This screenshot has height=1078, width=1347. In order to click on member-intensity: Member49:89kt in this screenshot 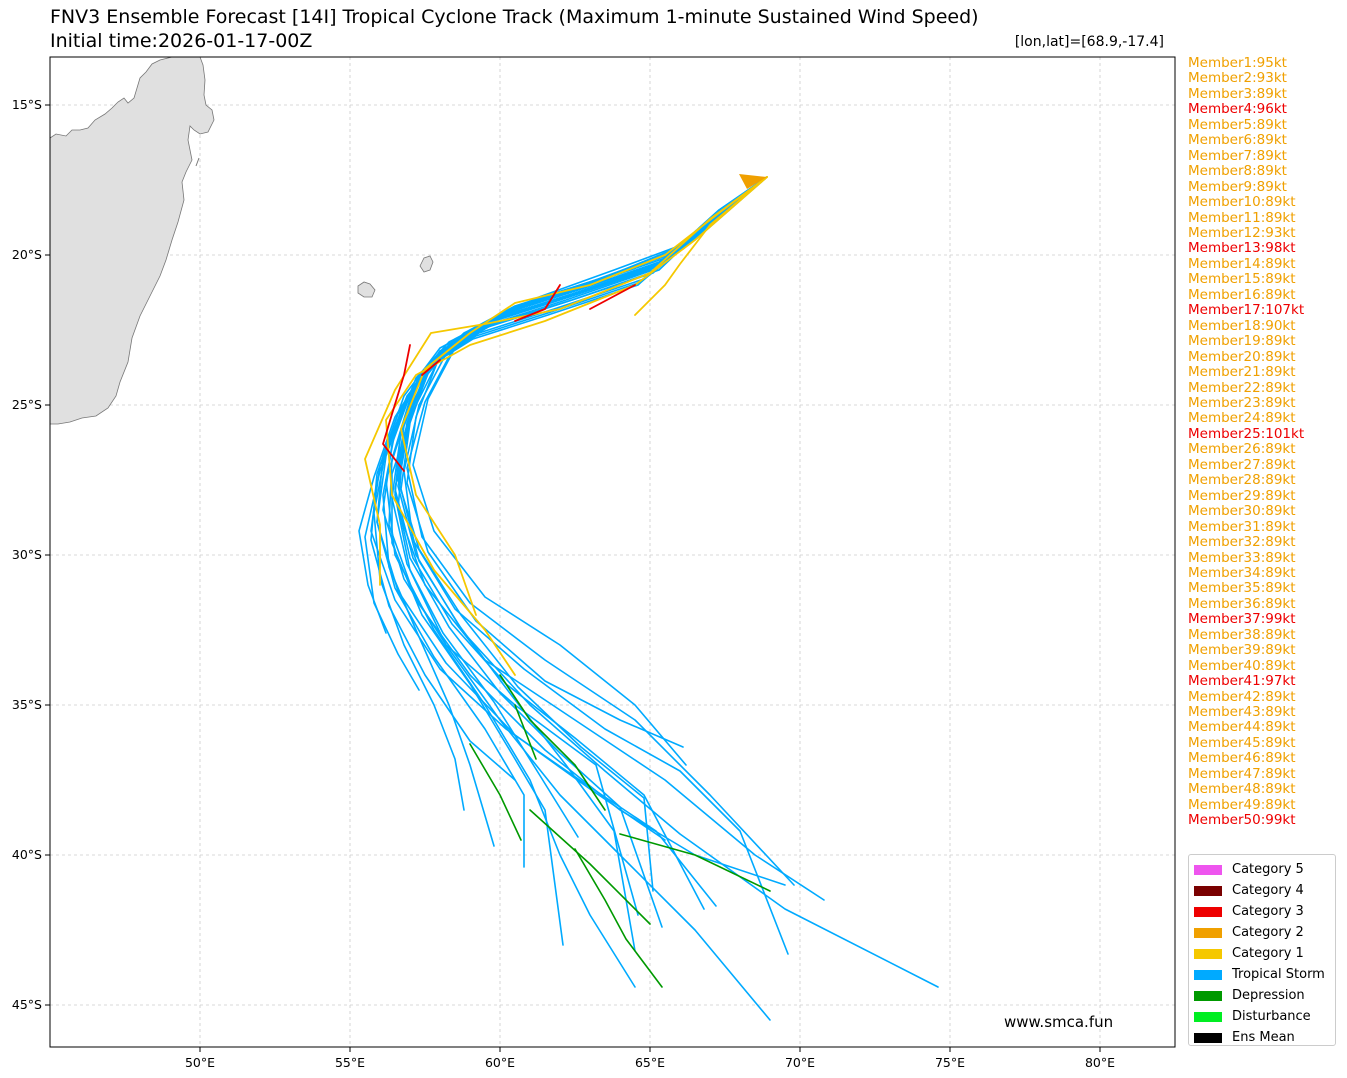, I will do `click(1242, 804)`.